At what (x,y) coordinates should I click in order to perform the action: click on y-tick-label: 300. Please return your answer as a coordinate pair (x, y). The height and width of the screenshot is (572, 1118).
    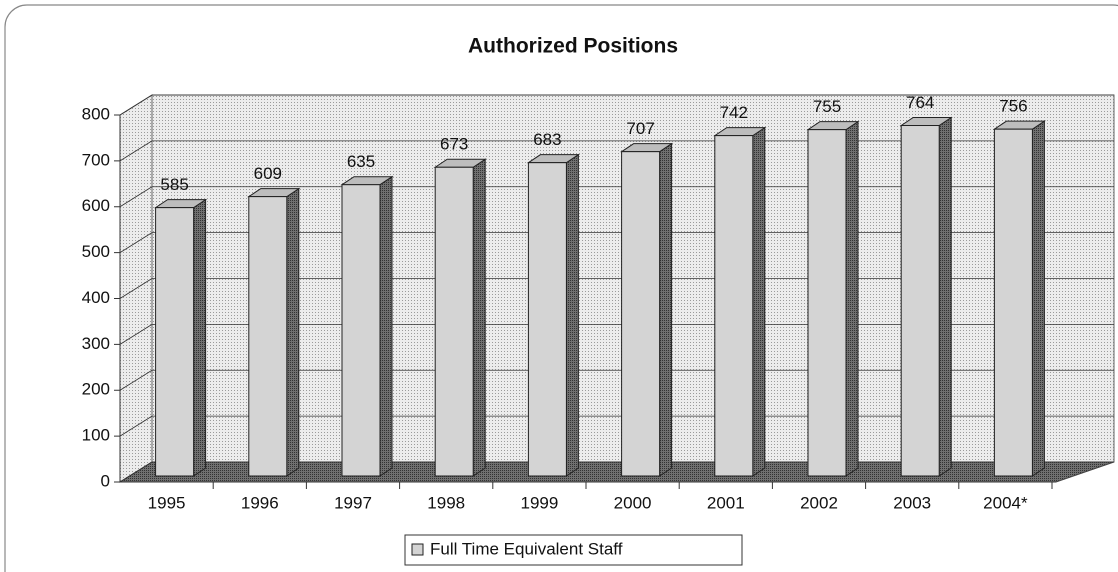
    Looking at the image, I should click on (96, 343).